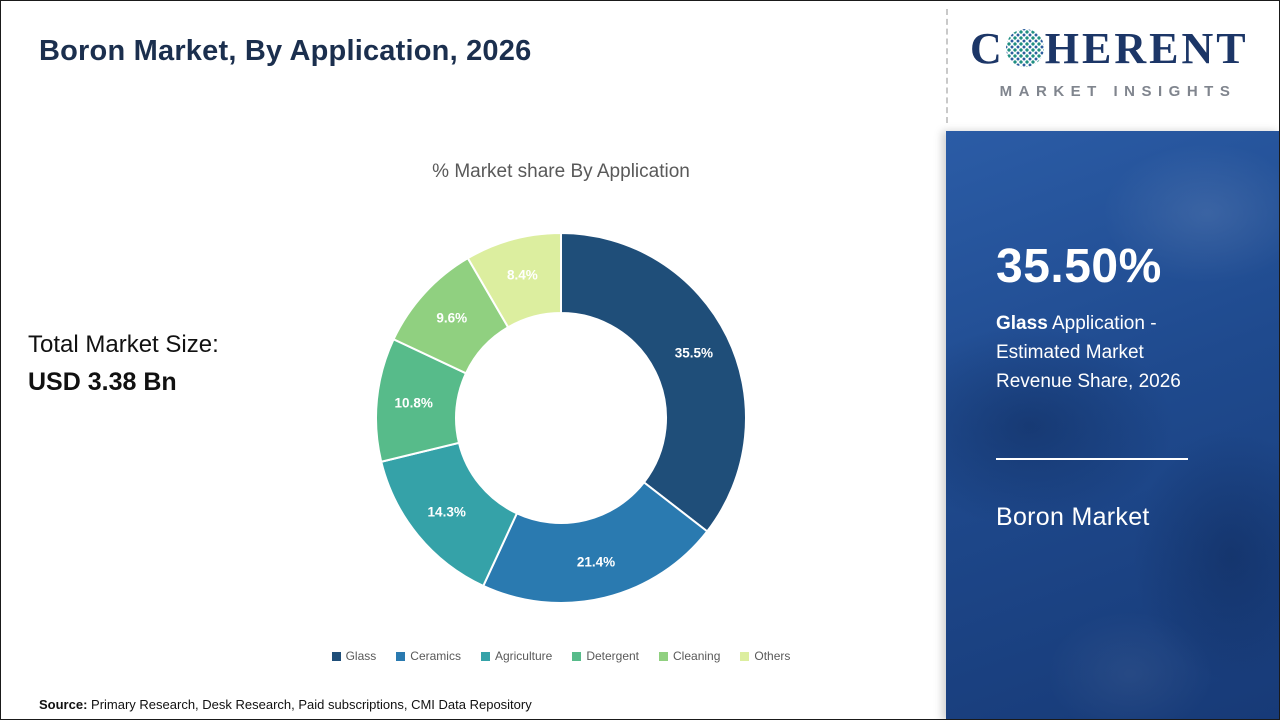 Image resolution: width=1280 pixels, height=720 pixels. Describe the element at coordinates (1079, 266) in the screenshot. I see `highlight-percentage: 35.50%` at that location.